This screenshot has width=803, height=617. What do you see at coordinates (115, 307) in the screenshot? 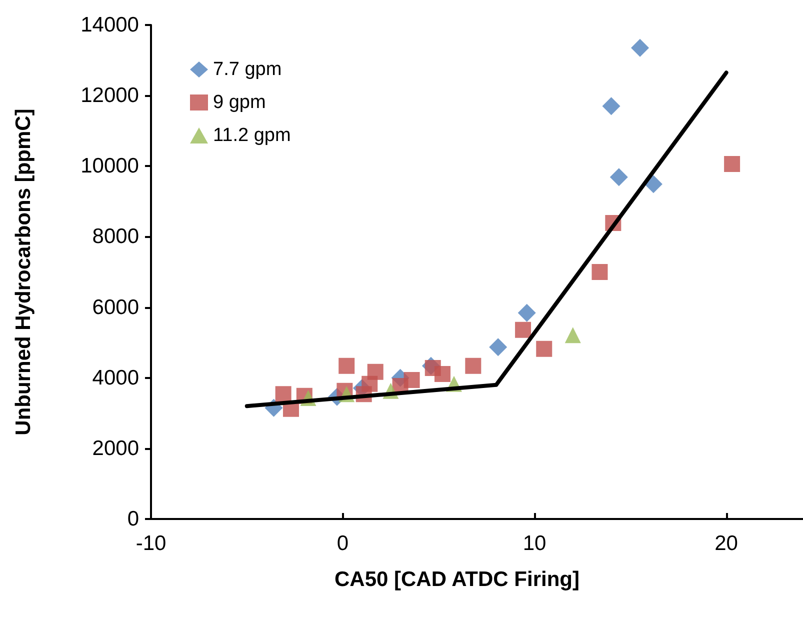
I see `y-tick-label: 6000` at bounding box center [115, 307].